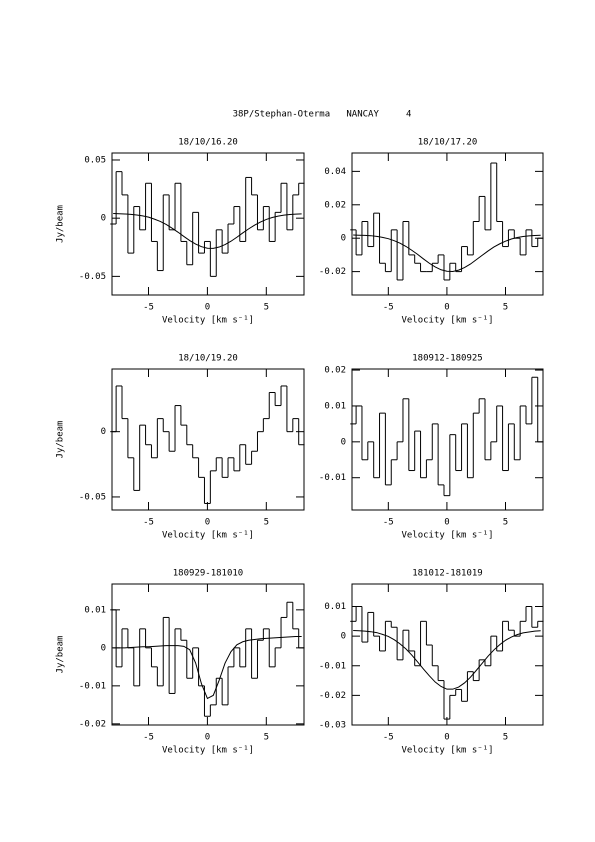  What do you see at coordinates (208, 359) in the screenshot?
I see `panel-title: 18/10/19.20` at bounding box center [208, 359].